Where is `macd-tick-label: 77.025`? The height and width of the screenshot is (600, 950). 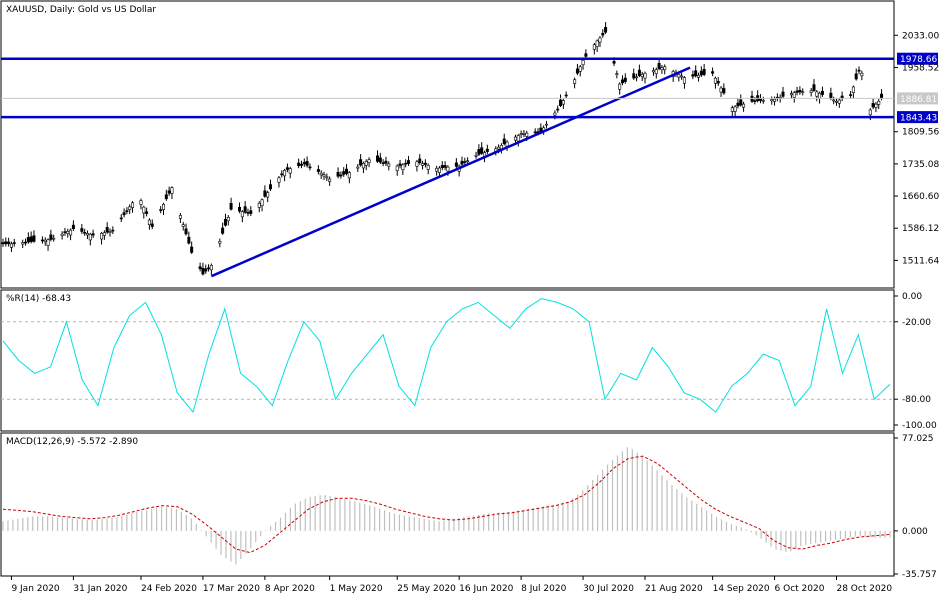 macd-tick-label: 77.025 is located at coordinates (918, 439).